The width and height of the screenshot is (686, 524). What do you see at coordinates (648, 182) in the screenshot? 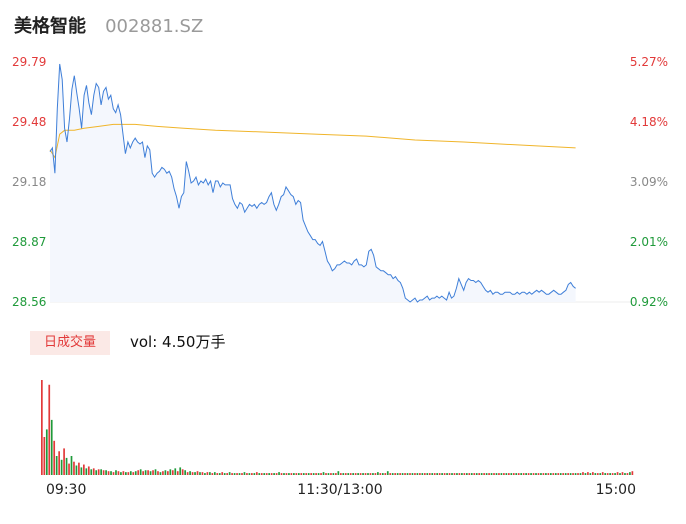
I see `y-tick-percent: 3.09%` at bounding box center [648, 182].